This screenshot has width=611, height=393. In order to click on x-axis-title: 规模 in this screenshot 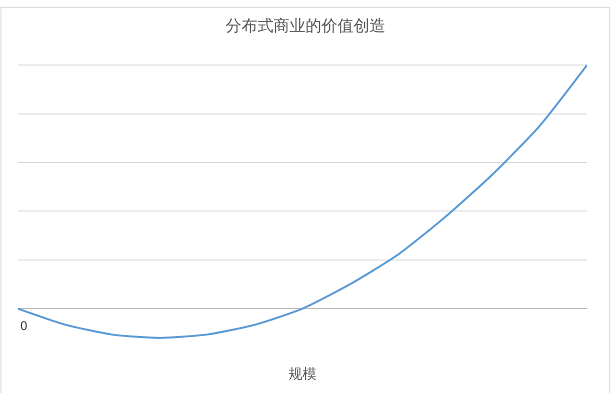, I will do `click(302, 374)`.